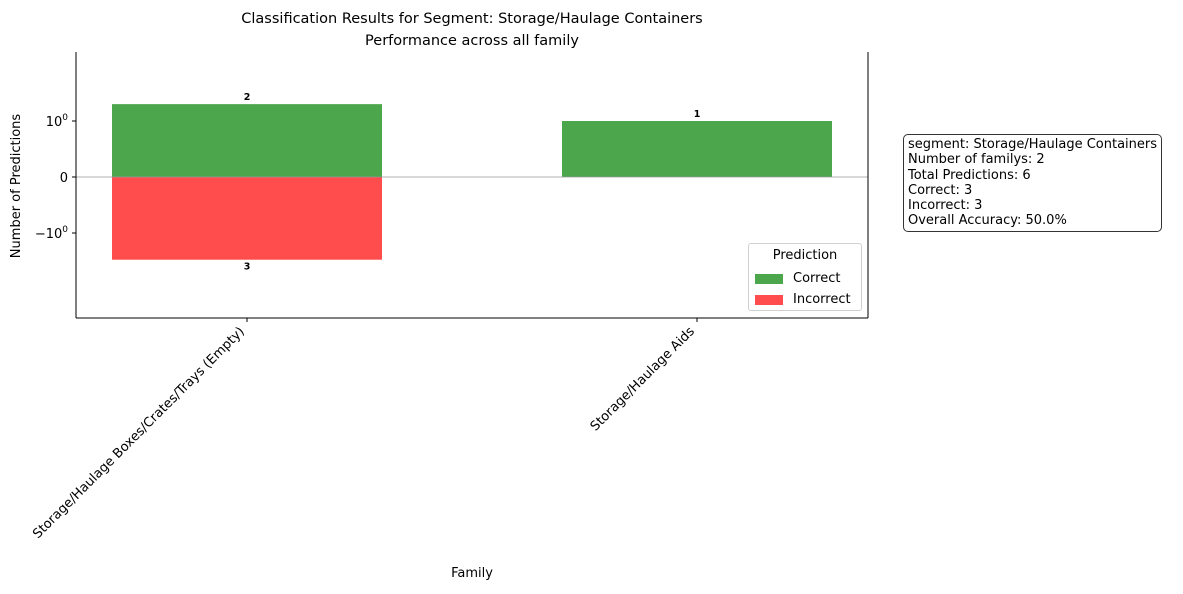 This screenshot has height=594, width=1183. Describe the element at coordinates (16, 186) in the screenshot. I see `y-axis-label: Number of Predictions` at that location.